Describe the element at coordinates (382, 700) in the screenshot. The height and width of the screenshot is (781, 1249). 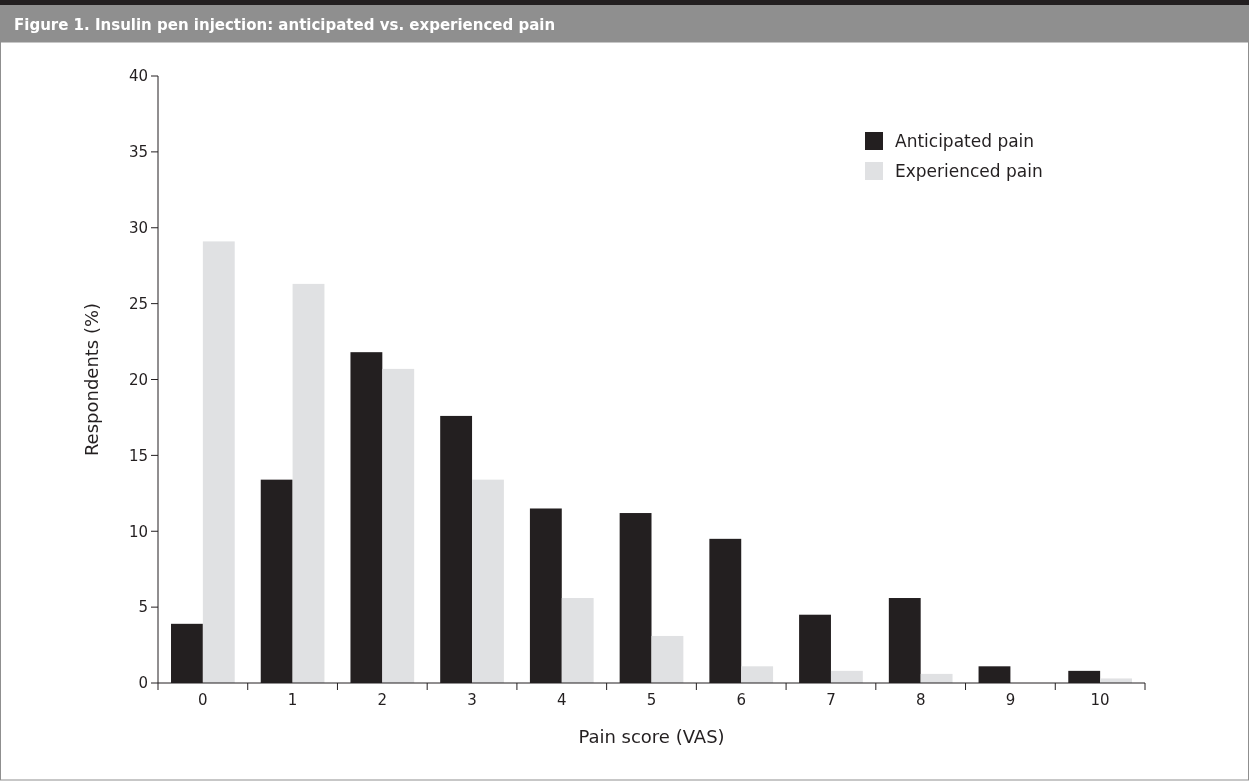
I see `x-tick-label: 2` at that location.